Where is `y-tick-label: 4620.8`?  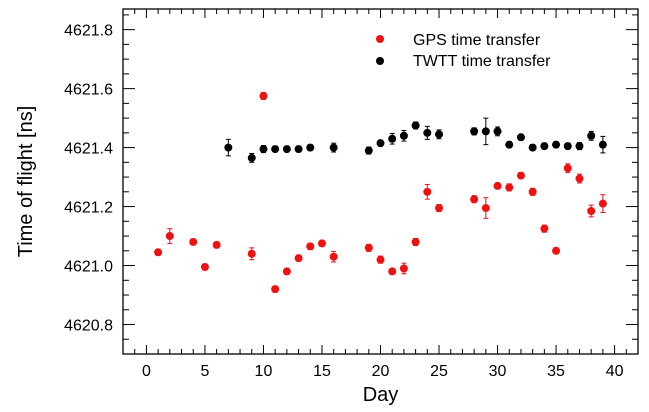
y-tick-label: 4620.8 is located at coordinates (88, 326).